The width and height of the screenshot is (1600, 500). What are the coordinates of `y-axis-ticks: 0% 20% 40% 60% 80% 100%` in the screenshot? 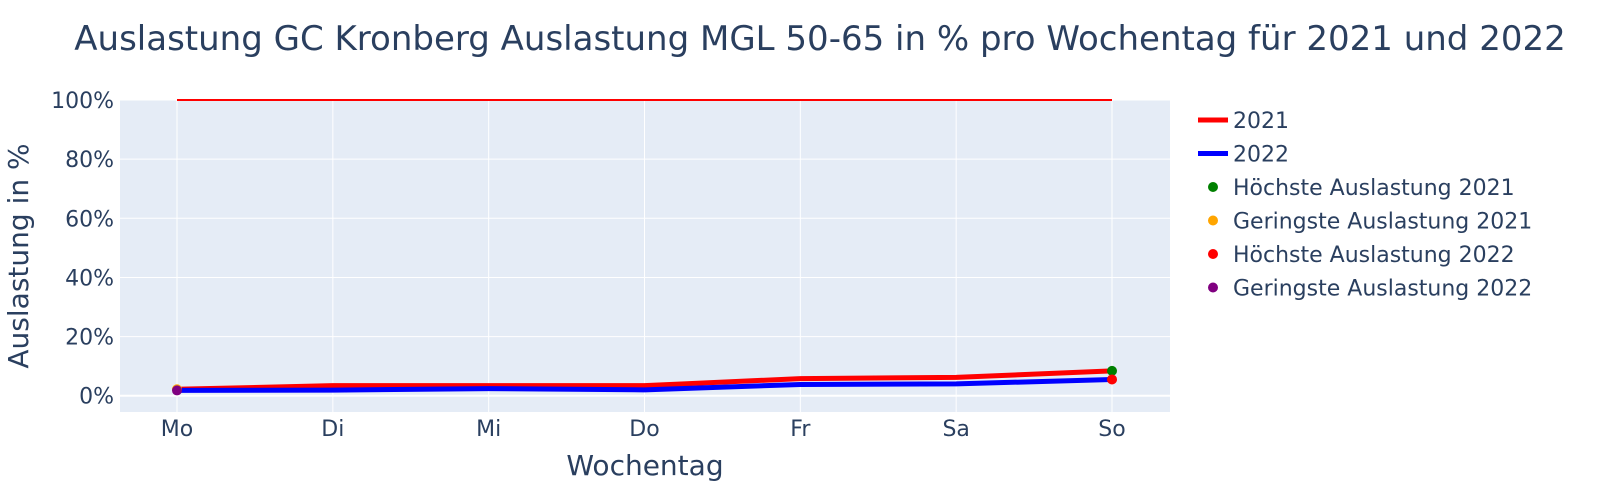 It's located at (82, 249).